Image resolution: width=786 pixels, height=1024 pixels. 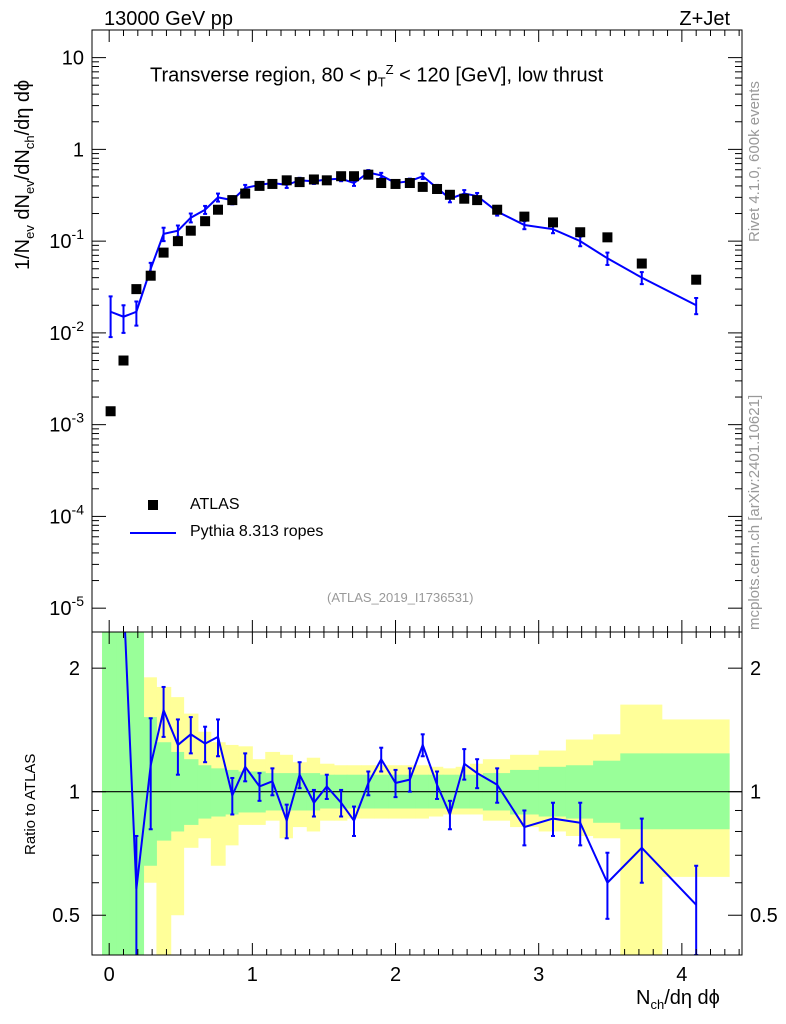 I want to click on top-y-axis-label: 1/Nev dNev/dNch/dη dϕ, so click(x=24, y=175).